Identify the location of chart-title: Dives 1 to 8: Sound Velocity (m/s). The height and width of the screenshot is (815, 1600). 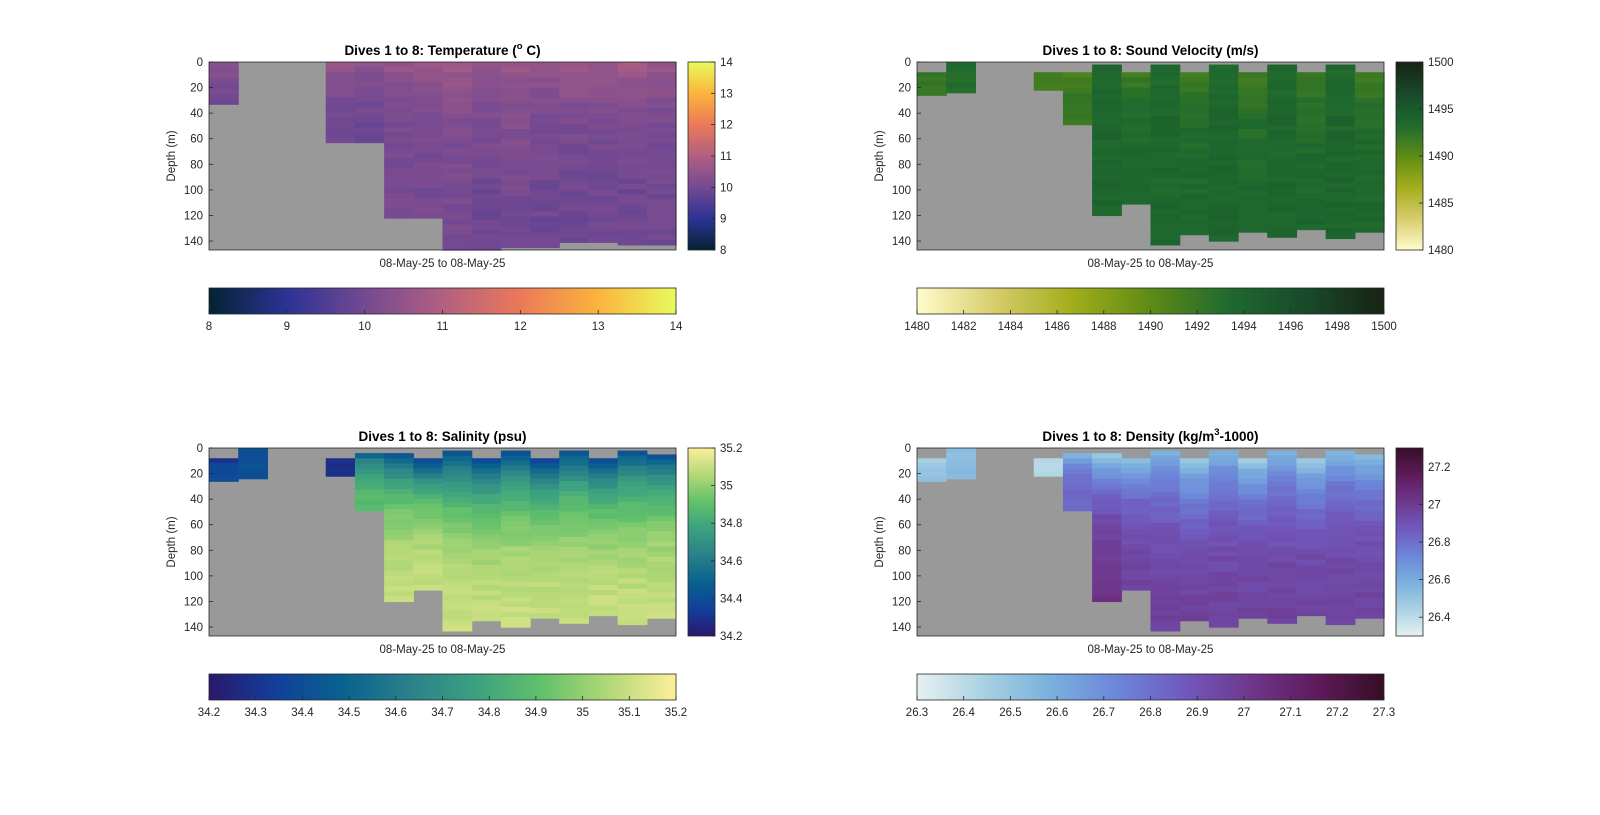
(1150, 50).